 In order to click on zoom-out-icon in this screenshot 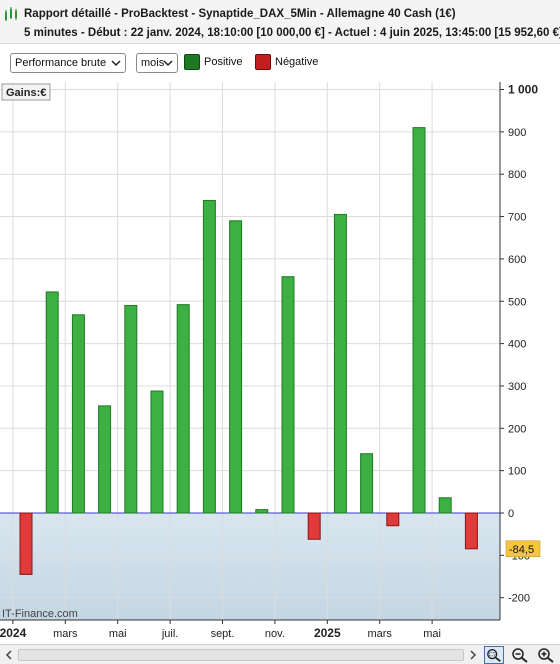, I will do `click(520, 655)`.